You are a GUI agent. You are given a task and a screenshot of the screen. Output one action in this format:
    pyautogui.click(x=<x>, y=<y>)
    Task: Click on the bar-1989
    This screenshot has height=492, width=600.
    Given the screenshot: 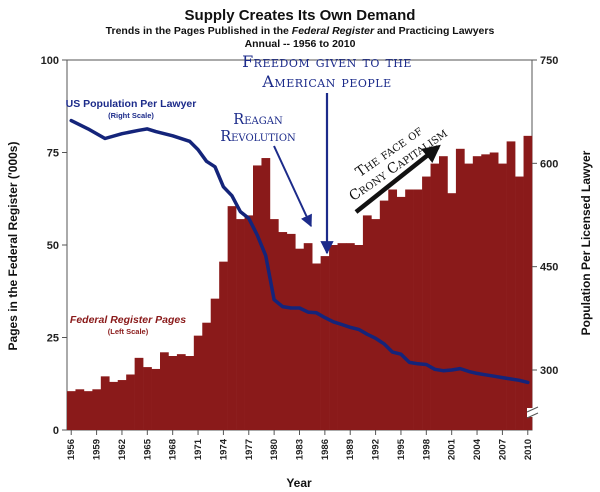 What is the action you would take?
    pyautogui.click(x=350, y=336)
    